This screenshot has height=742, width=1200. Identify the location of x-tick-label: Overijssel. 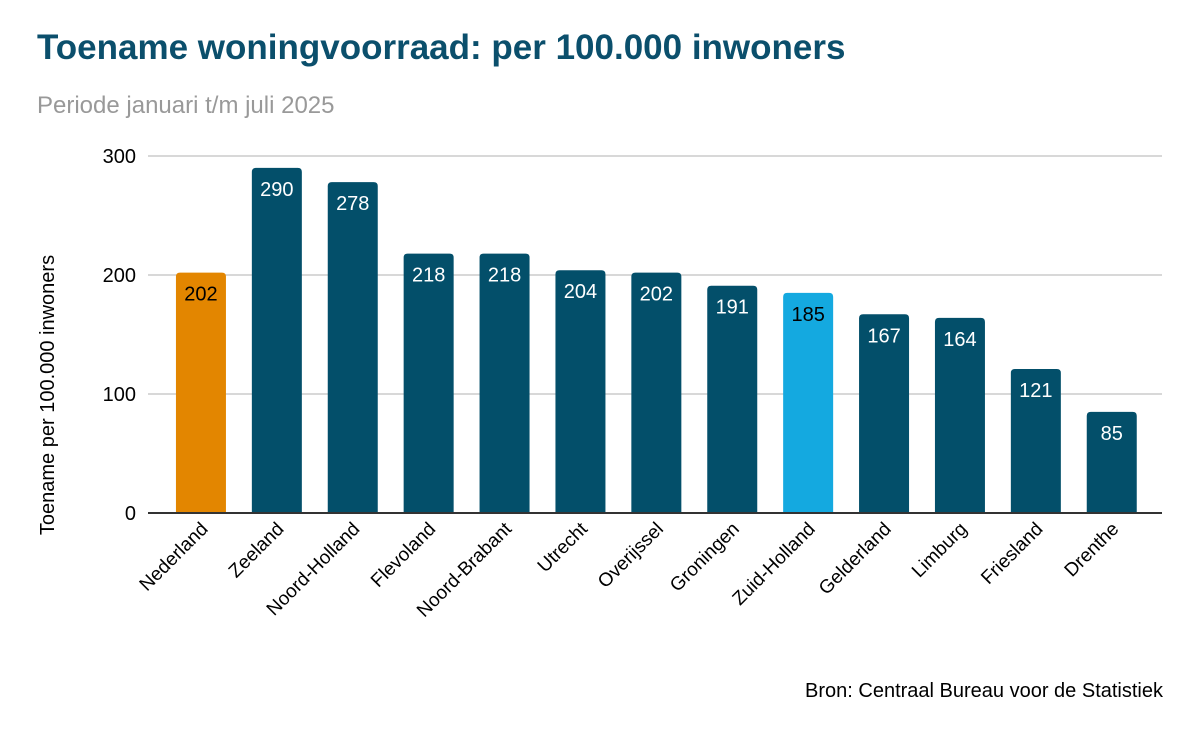
(631, 556).